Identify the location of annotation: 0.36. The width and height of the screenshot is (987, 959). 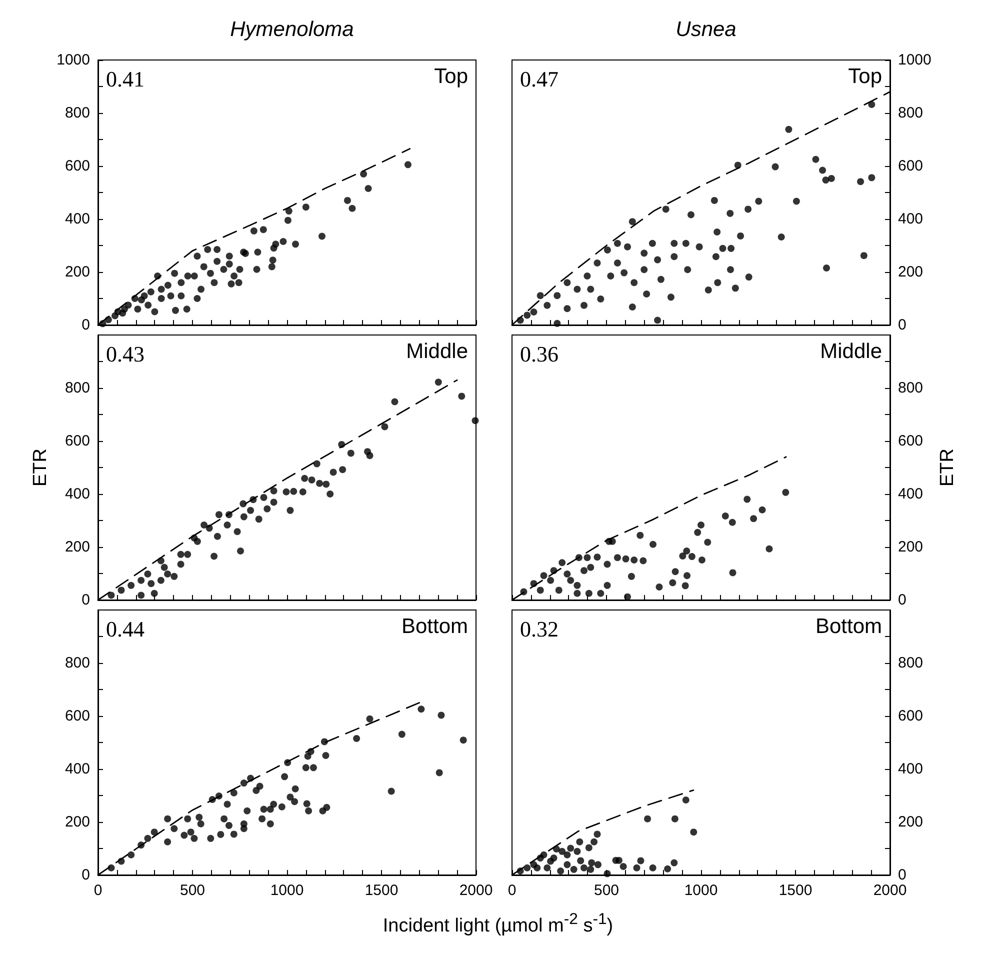
(539, 354).